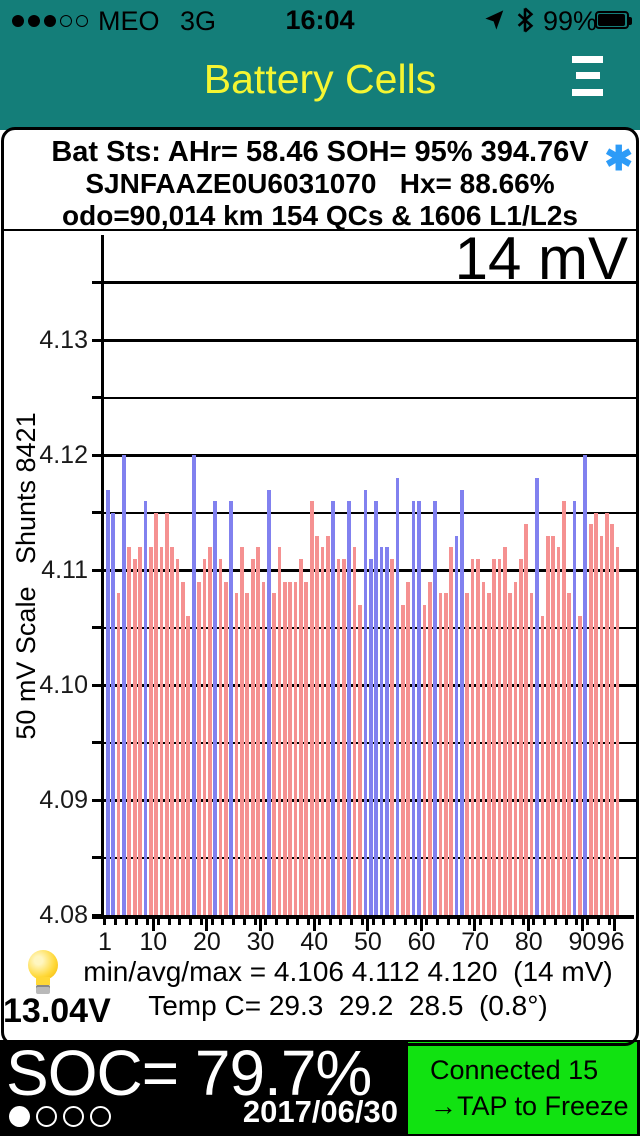 This screenshot has width=640, height=1136. Describe the element at coordinates (348, 971) in the screenshot. I see `min-avg-max-label: min/avg/max = 4.106 4.112 4.120 (14 mV)` at that location.